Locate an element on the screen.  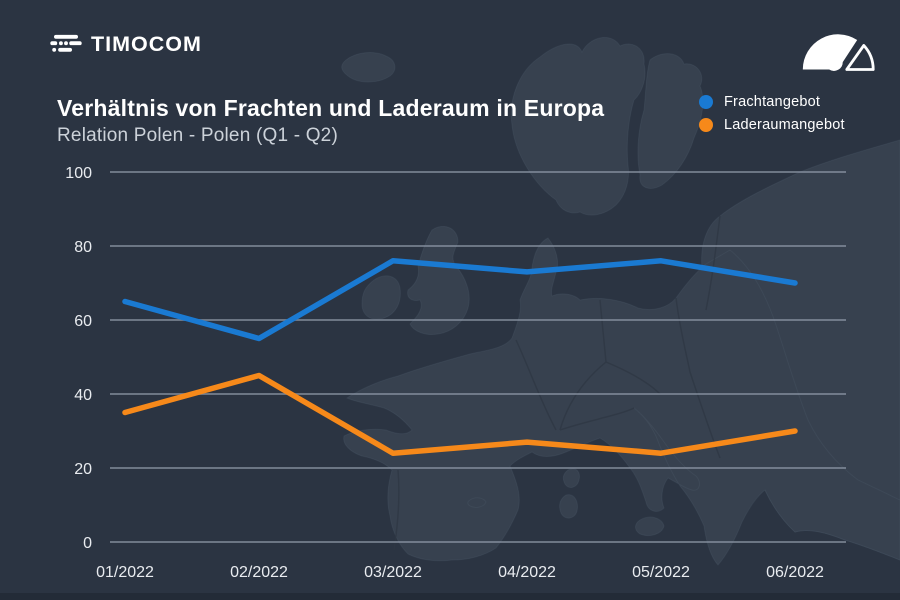
x-tick-02/2022: 02/2022 is located at coordinates (259, 572).